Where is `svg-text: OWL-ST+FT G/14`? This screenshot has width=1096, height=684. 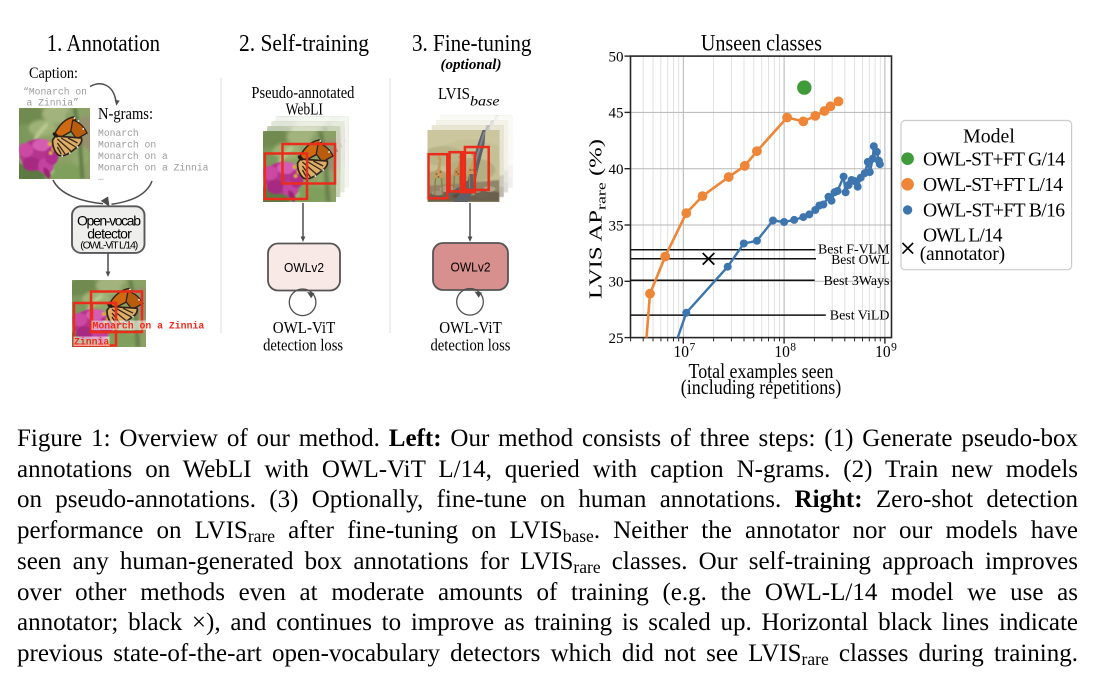
svg-text: OWL-ST+FT G/14 is located at coordinates (994, 160).